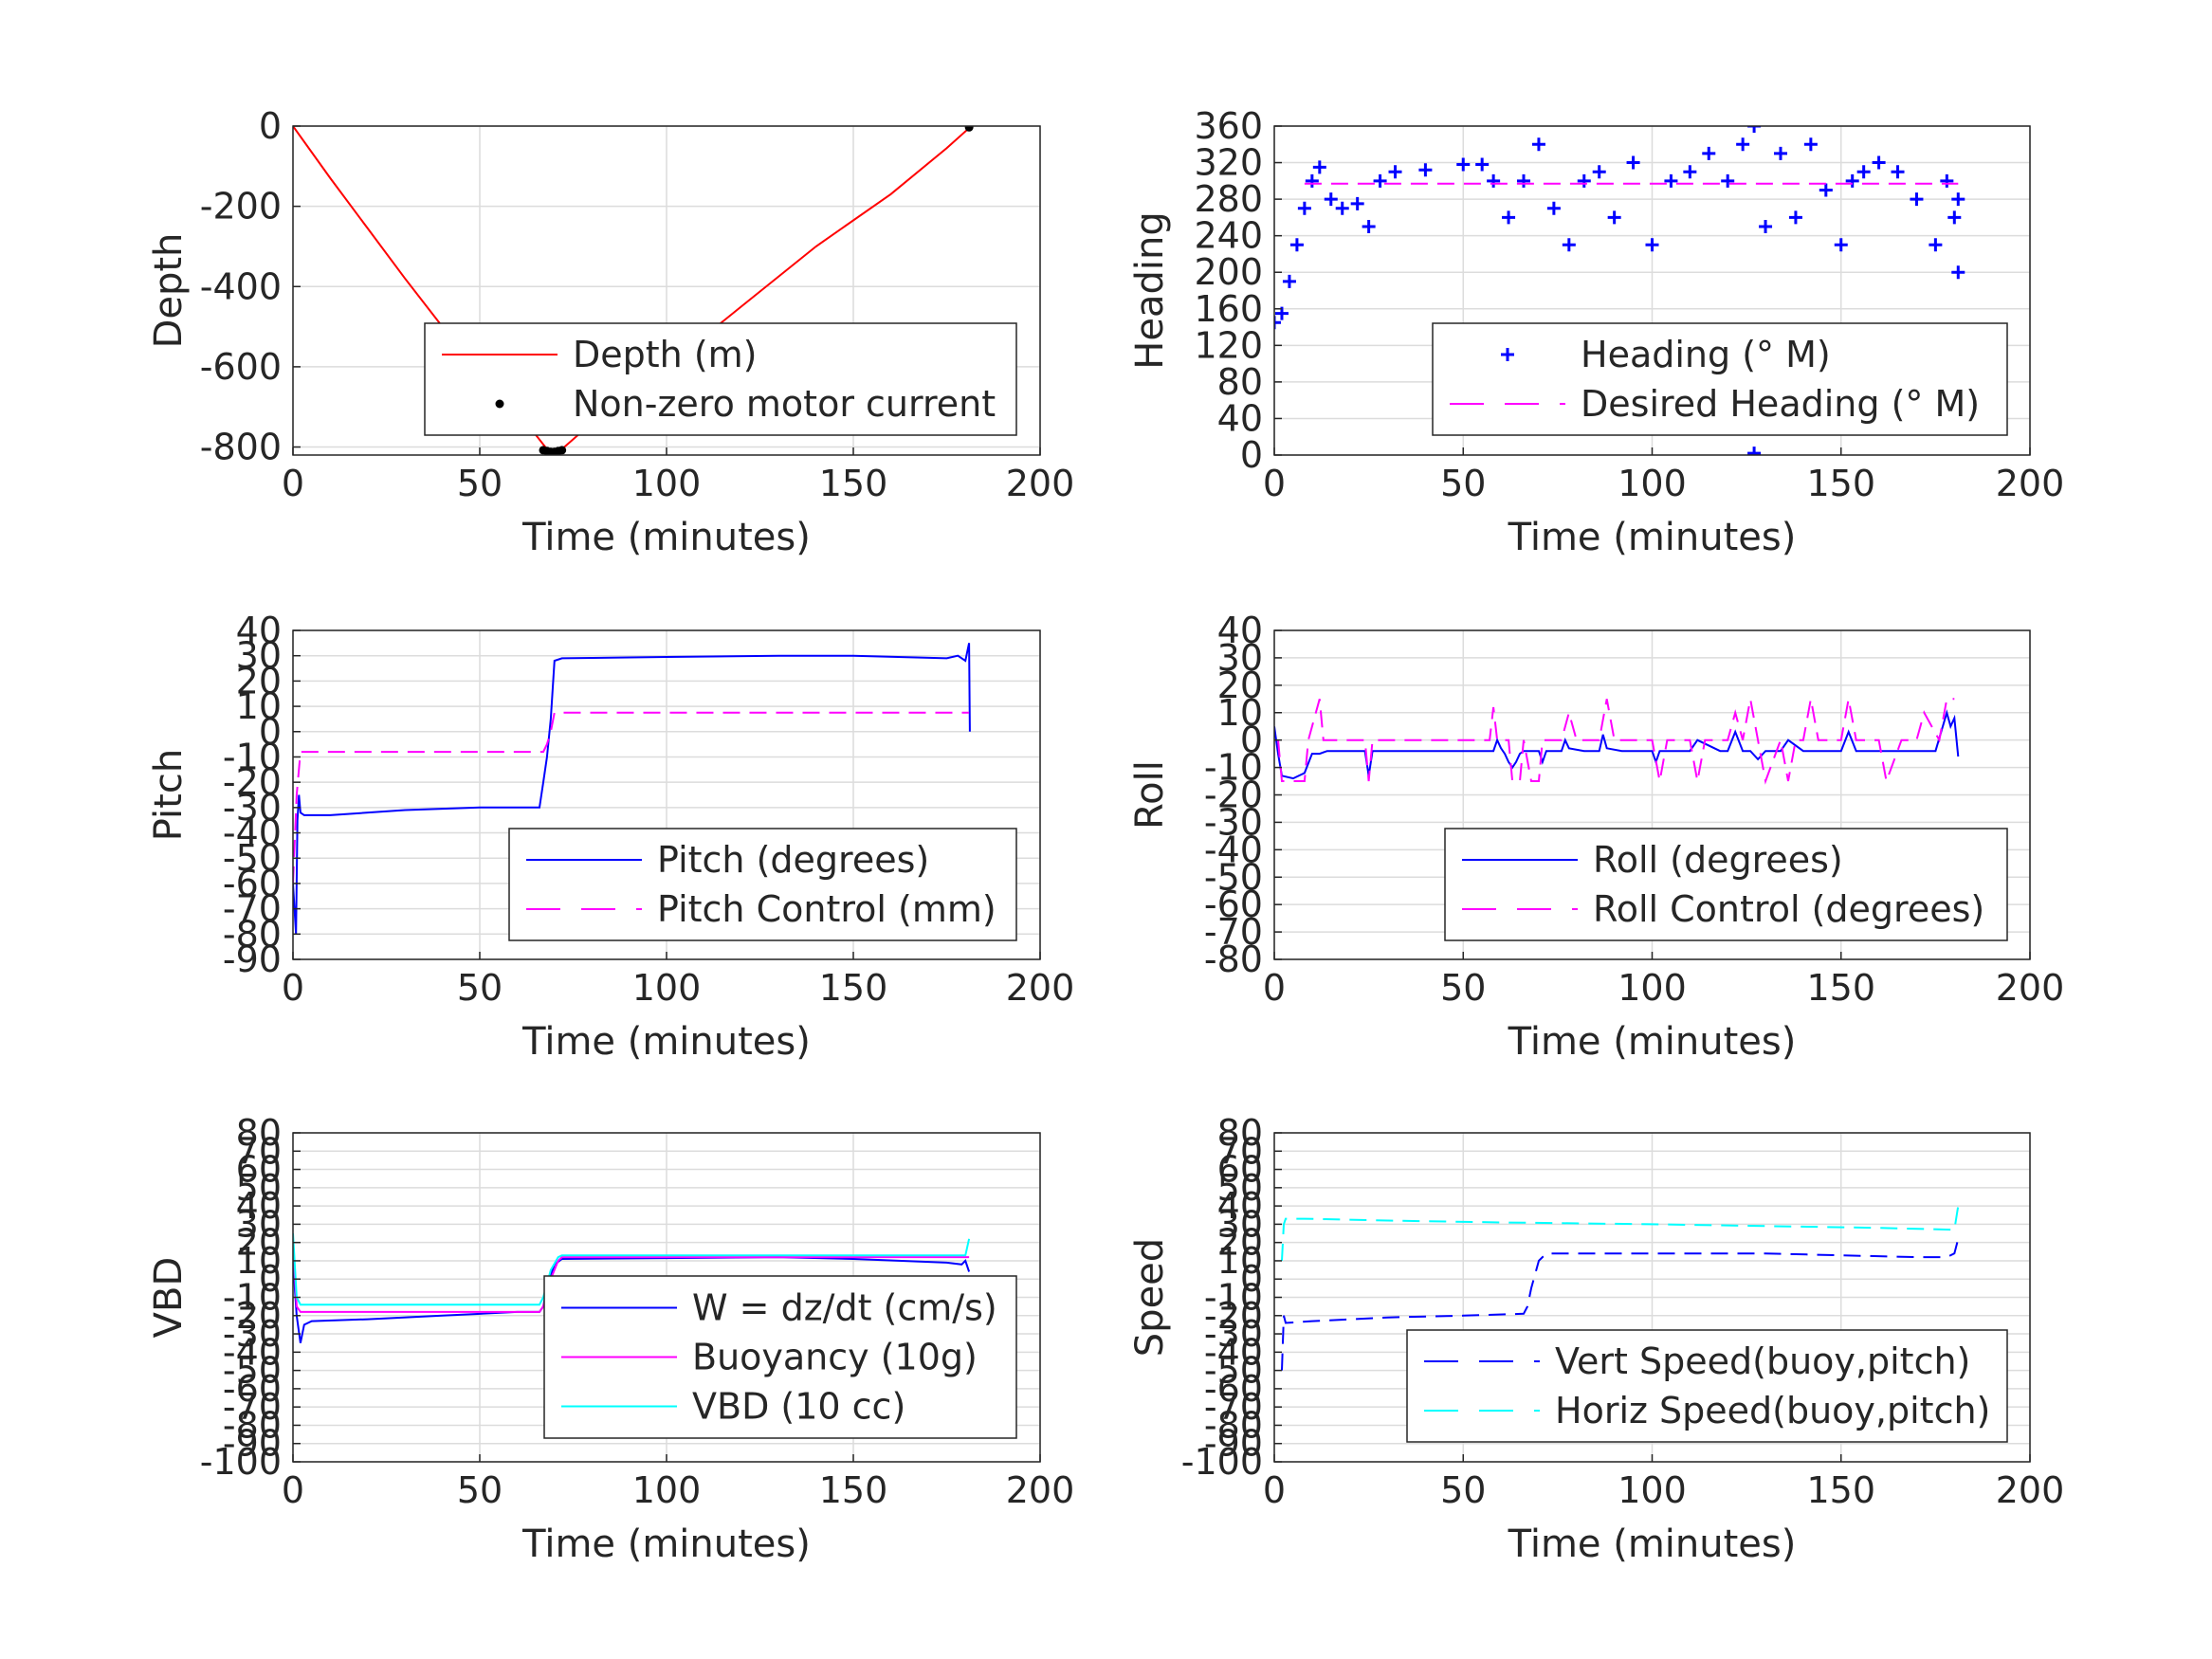 Image resolution: width=2212 pixels, height=1659 pixels. I want to click on heading-ytick-label: 360, so click(1228, 126).